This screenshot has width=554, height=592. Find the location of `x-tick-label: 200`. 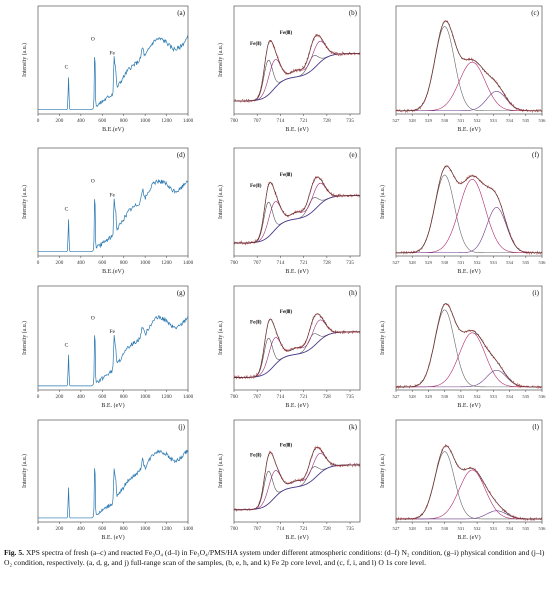

x-tick-label: 200 is located at coordinates (60, 121).